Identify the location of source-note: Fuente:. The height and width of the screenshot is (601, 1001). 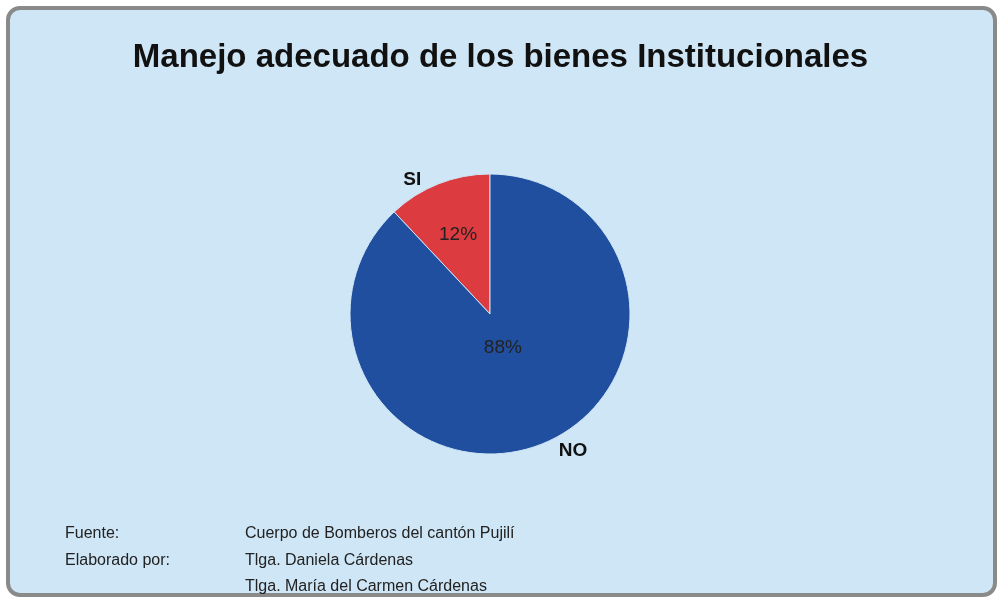
(92, 532).